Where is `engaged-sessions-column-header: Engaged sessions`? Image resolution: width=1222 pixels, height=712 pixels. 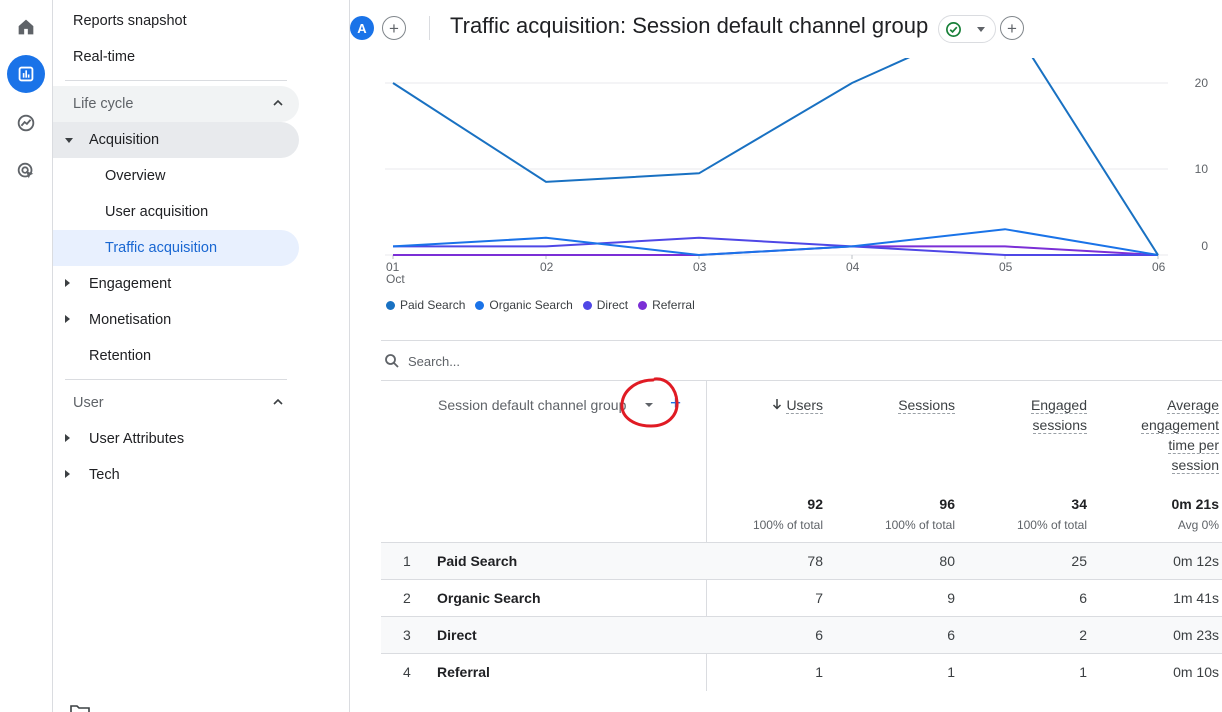
engaged-sessions-column-header: Engaged sessions is located at coordinates (1058, 415).